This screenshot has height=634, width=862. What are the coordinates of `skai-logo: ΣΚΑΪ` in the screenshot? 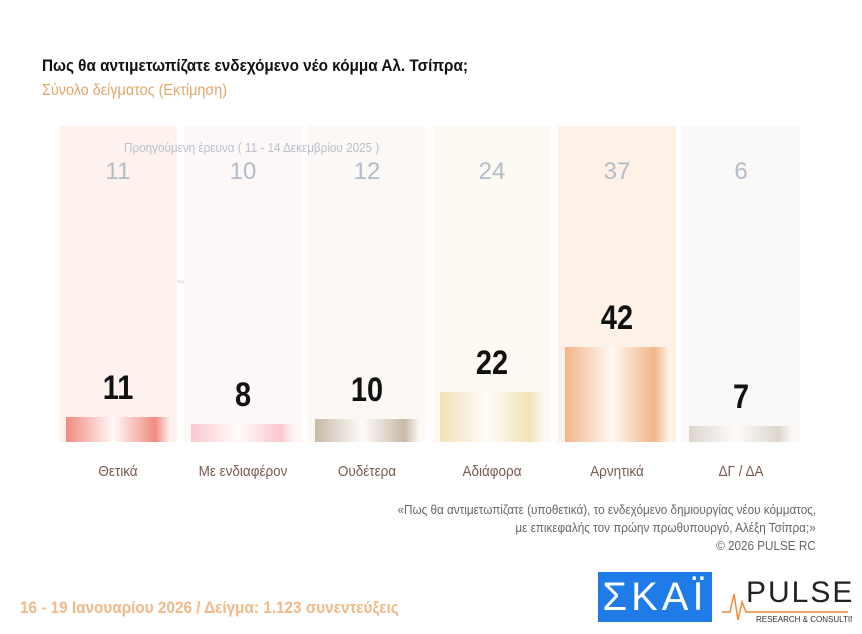 It's located at (655, 597).